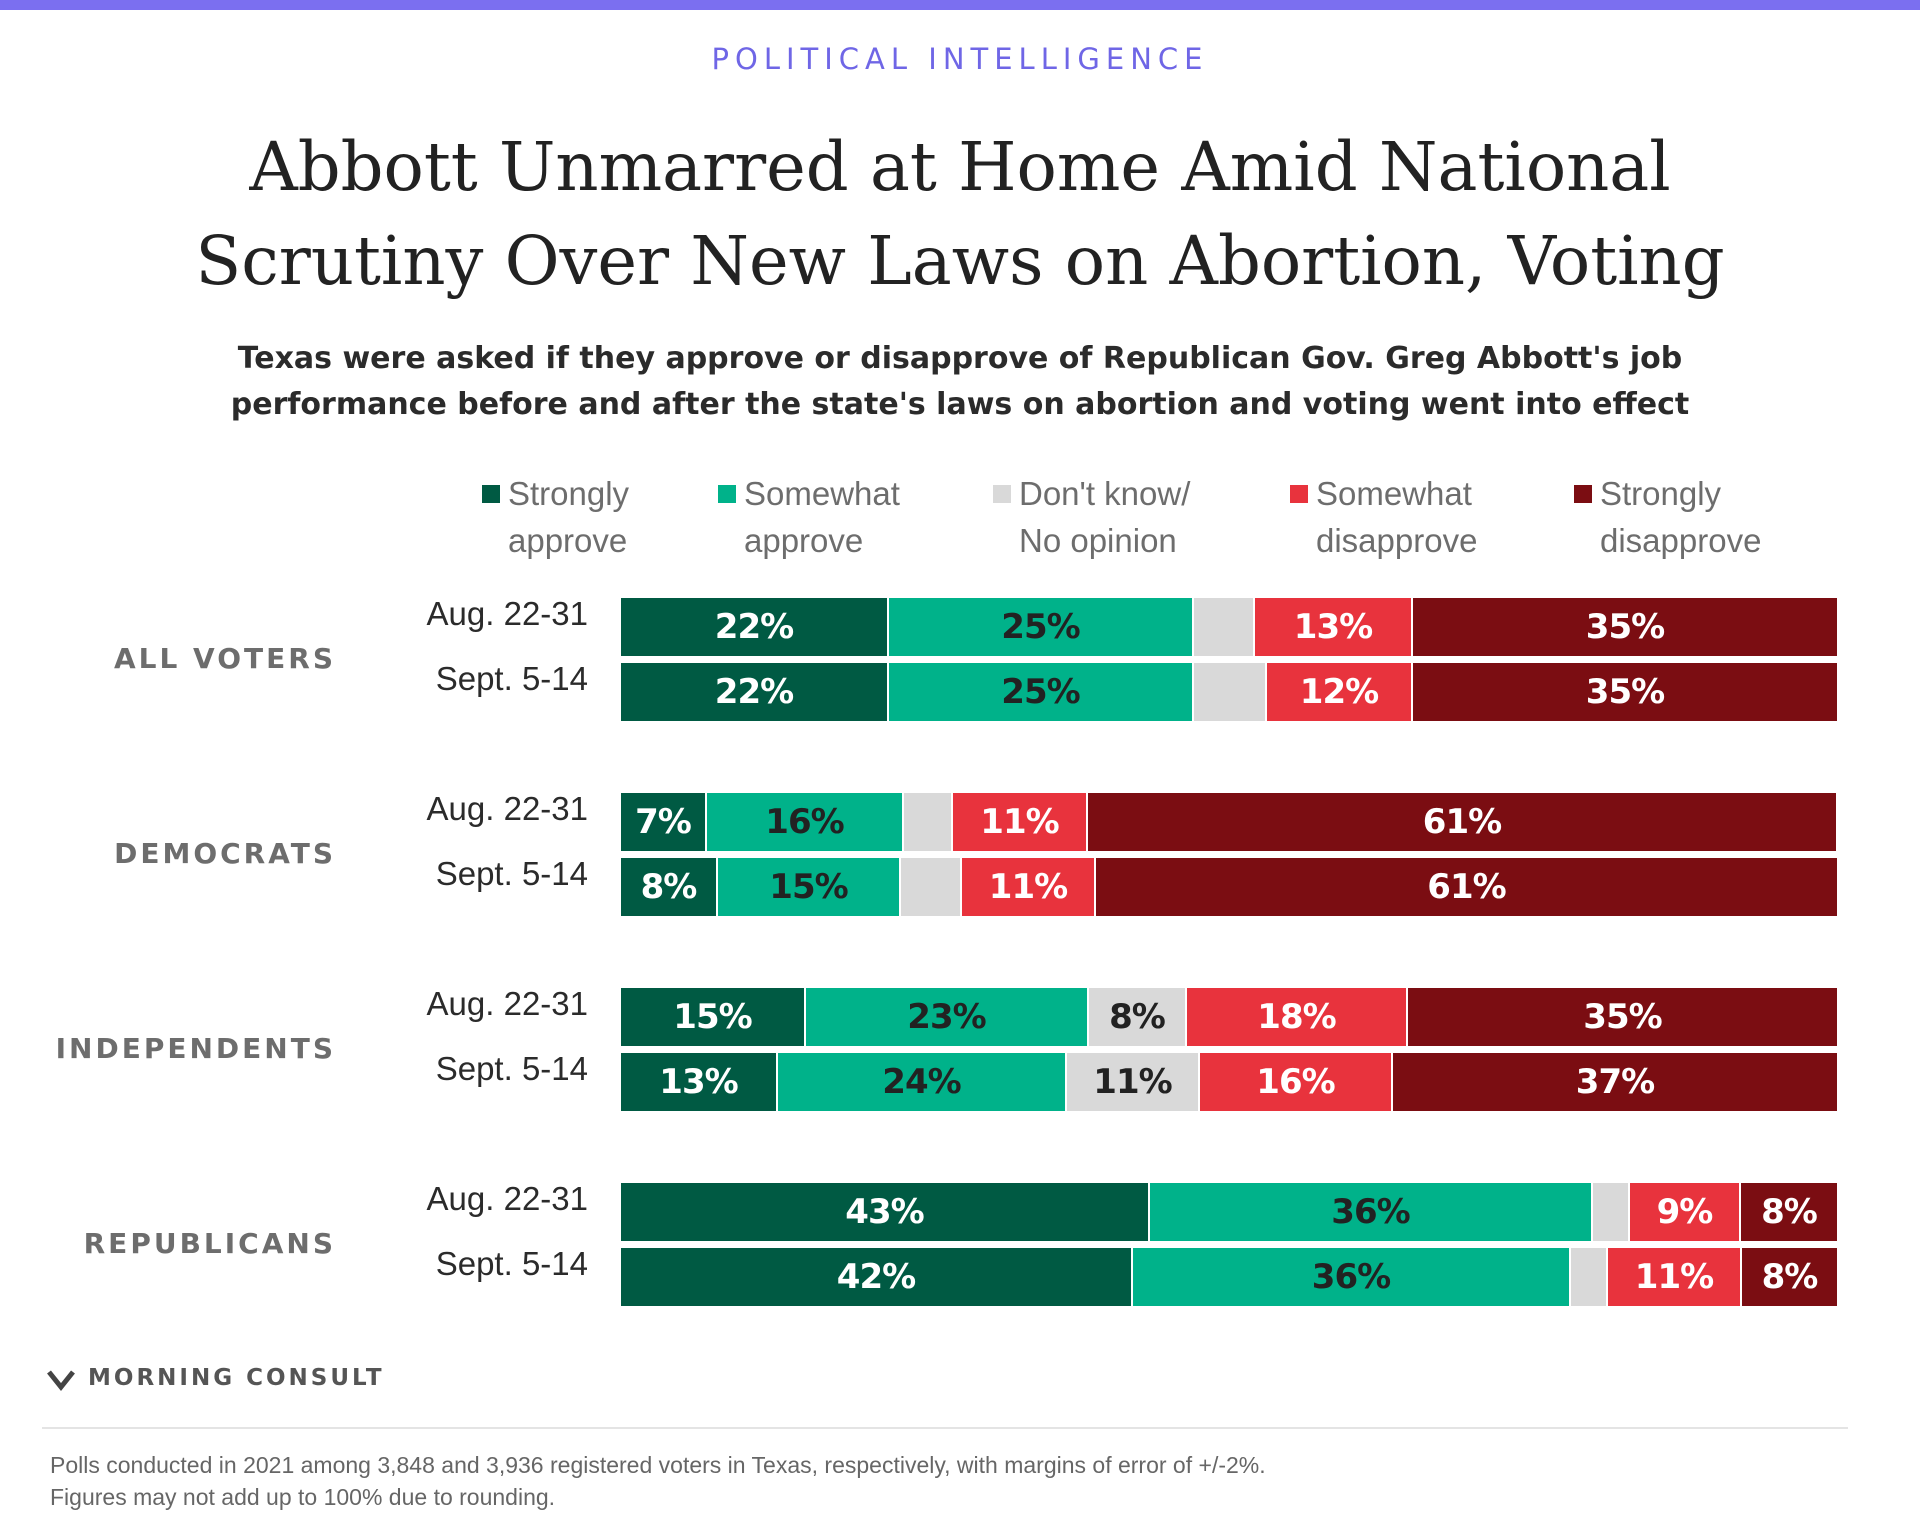  Describe the element at coordinates (195, 1048) in the screenshot. I see `group-label-independents: INDEPENDENTS` at that location.